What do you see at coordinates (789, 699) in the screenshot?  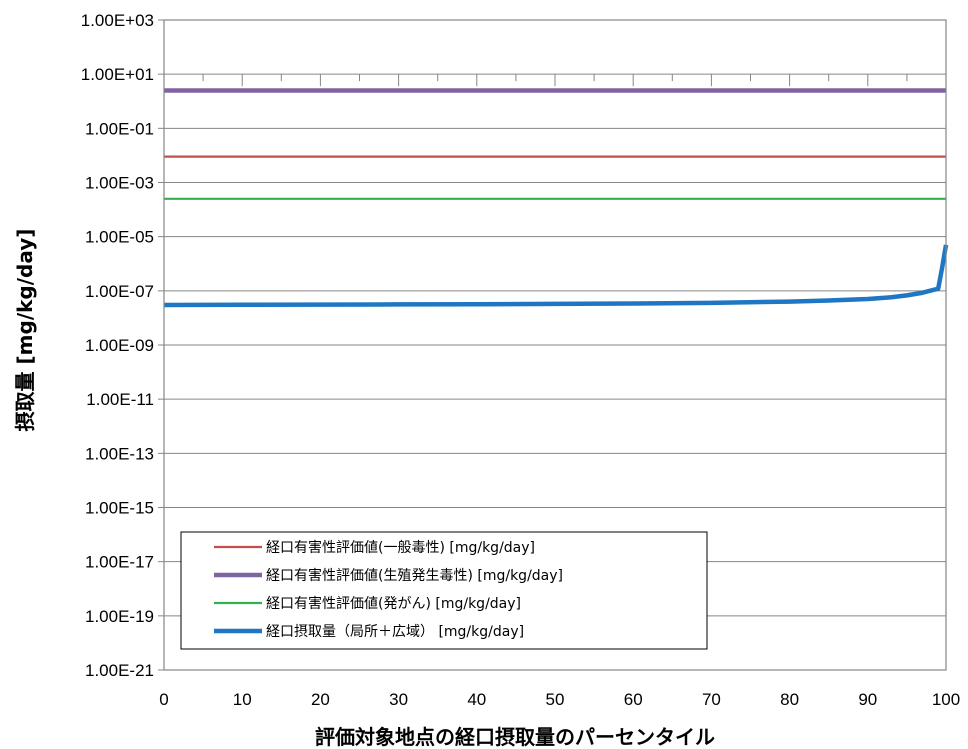 I see `x-tick-label: 80` at bounding box center [789, 699].